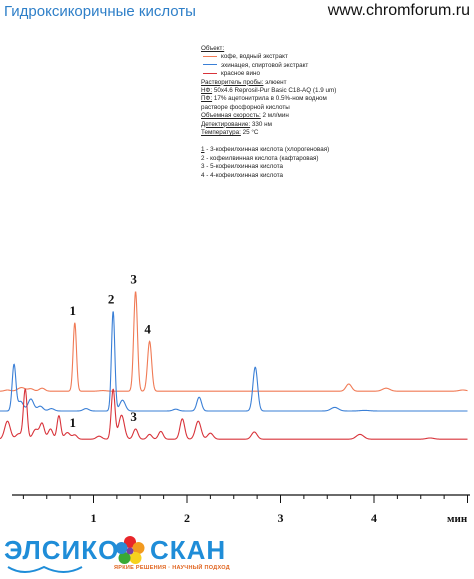 The width and height of the screenshot is (474, 579). What do you see at coordinates (335, 74) in the screenshot?
I see `legend-item-wine: красное вино` at bounding box center [335, 74].